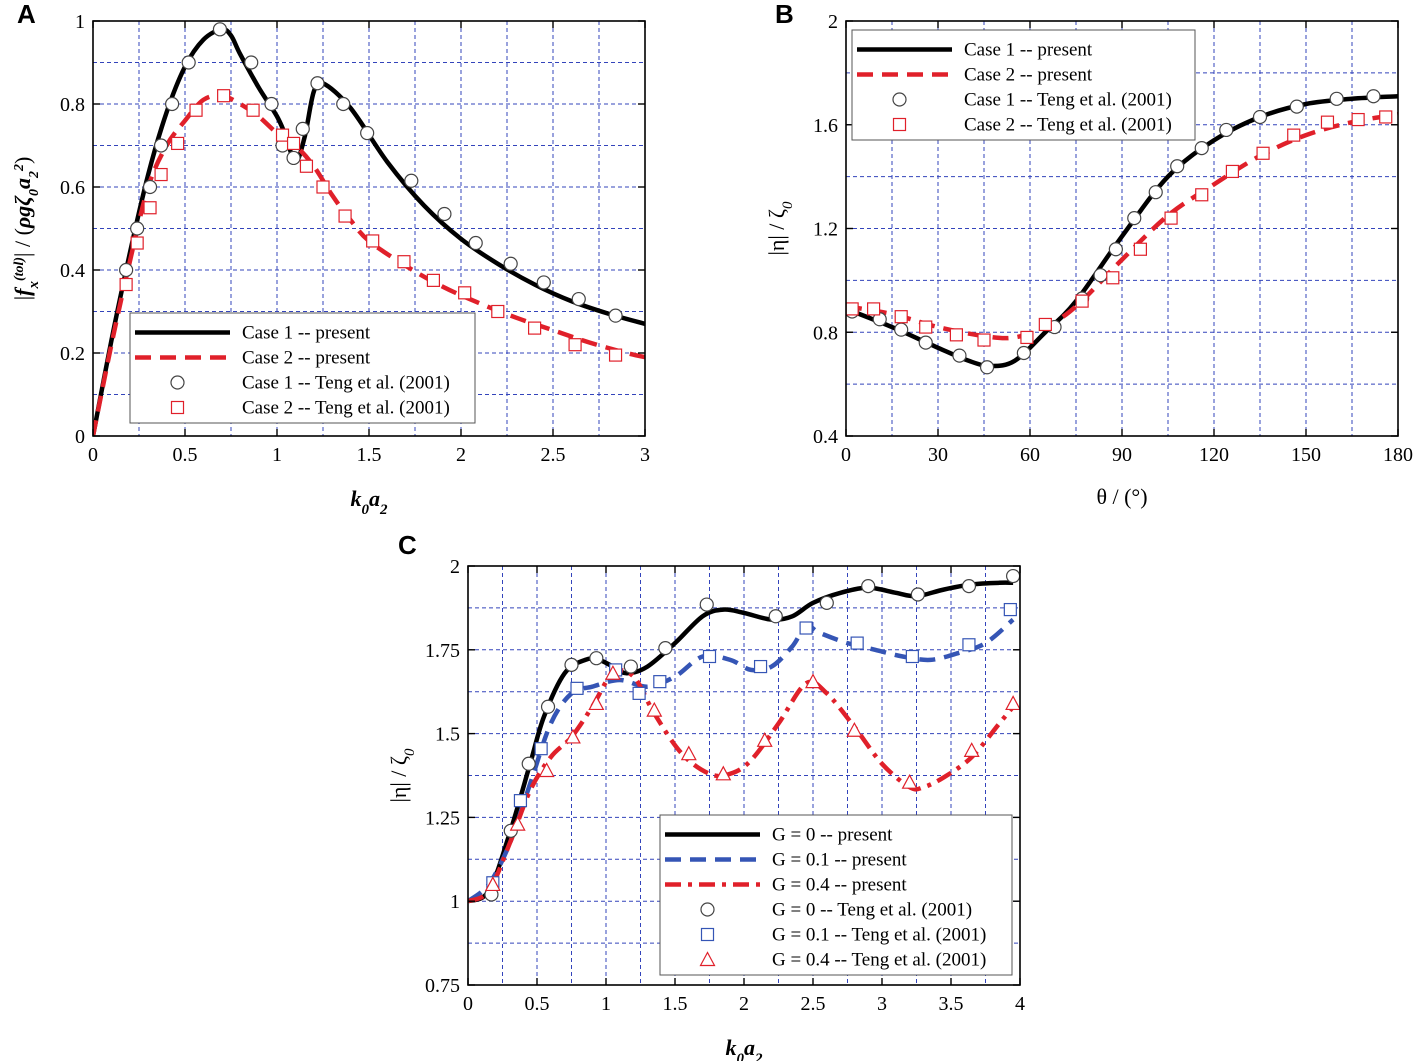  What do you see at coordinates (758, 1056) in the screenshot?
I see `x-label-sub: 2` at bounding box center [758, 1056].